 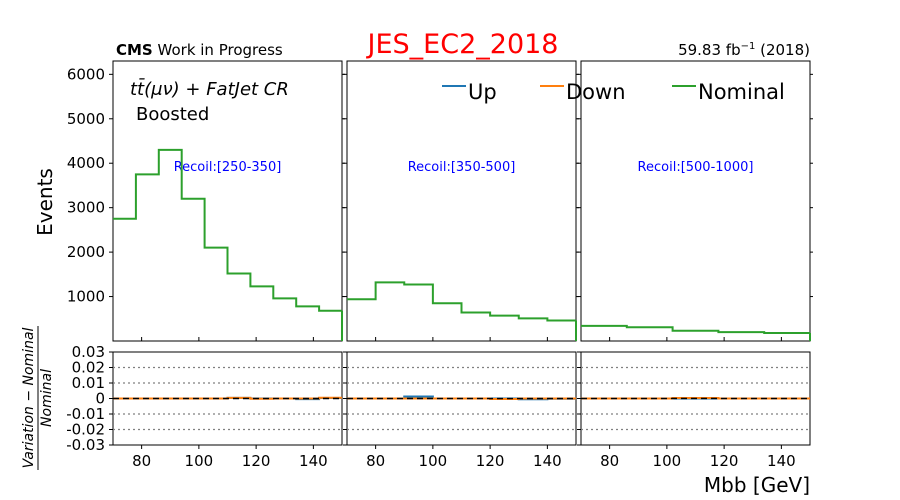 I want to click on y-tick-label-top: 6000, so click(x=86, y=74).